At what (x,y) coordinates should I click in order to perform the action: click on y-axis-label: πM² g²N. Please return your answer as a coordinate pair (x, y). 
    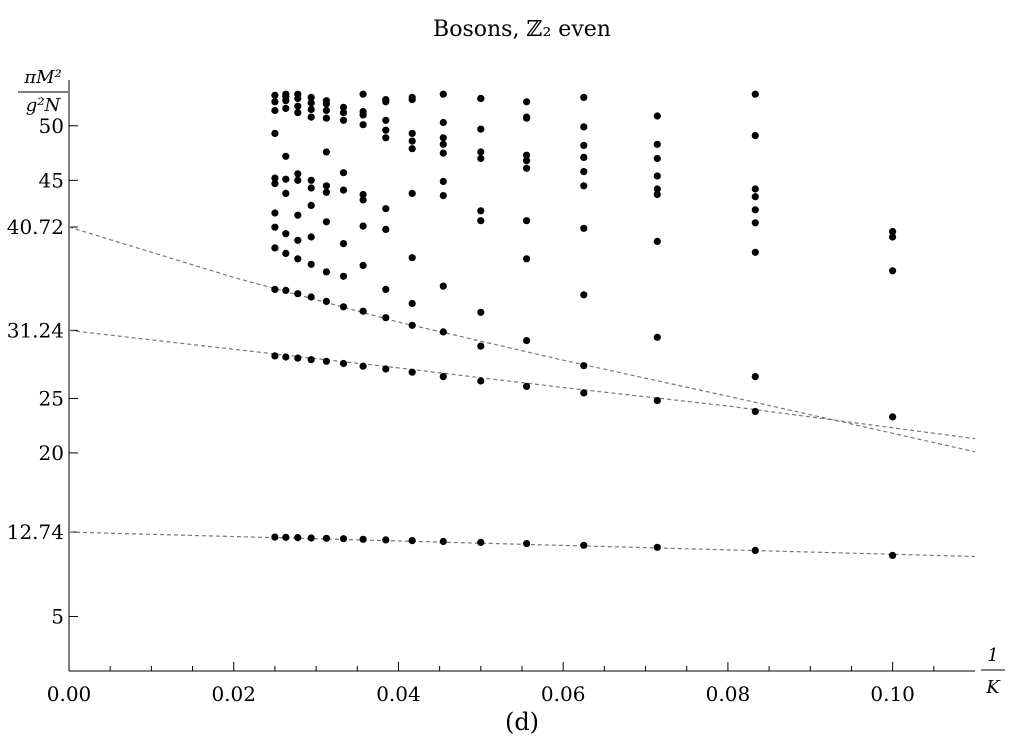
    Looking at the image, I should click on (43, 91).